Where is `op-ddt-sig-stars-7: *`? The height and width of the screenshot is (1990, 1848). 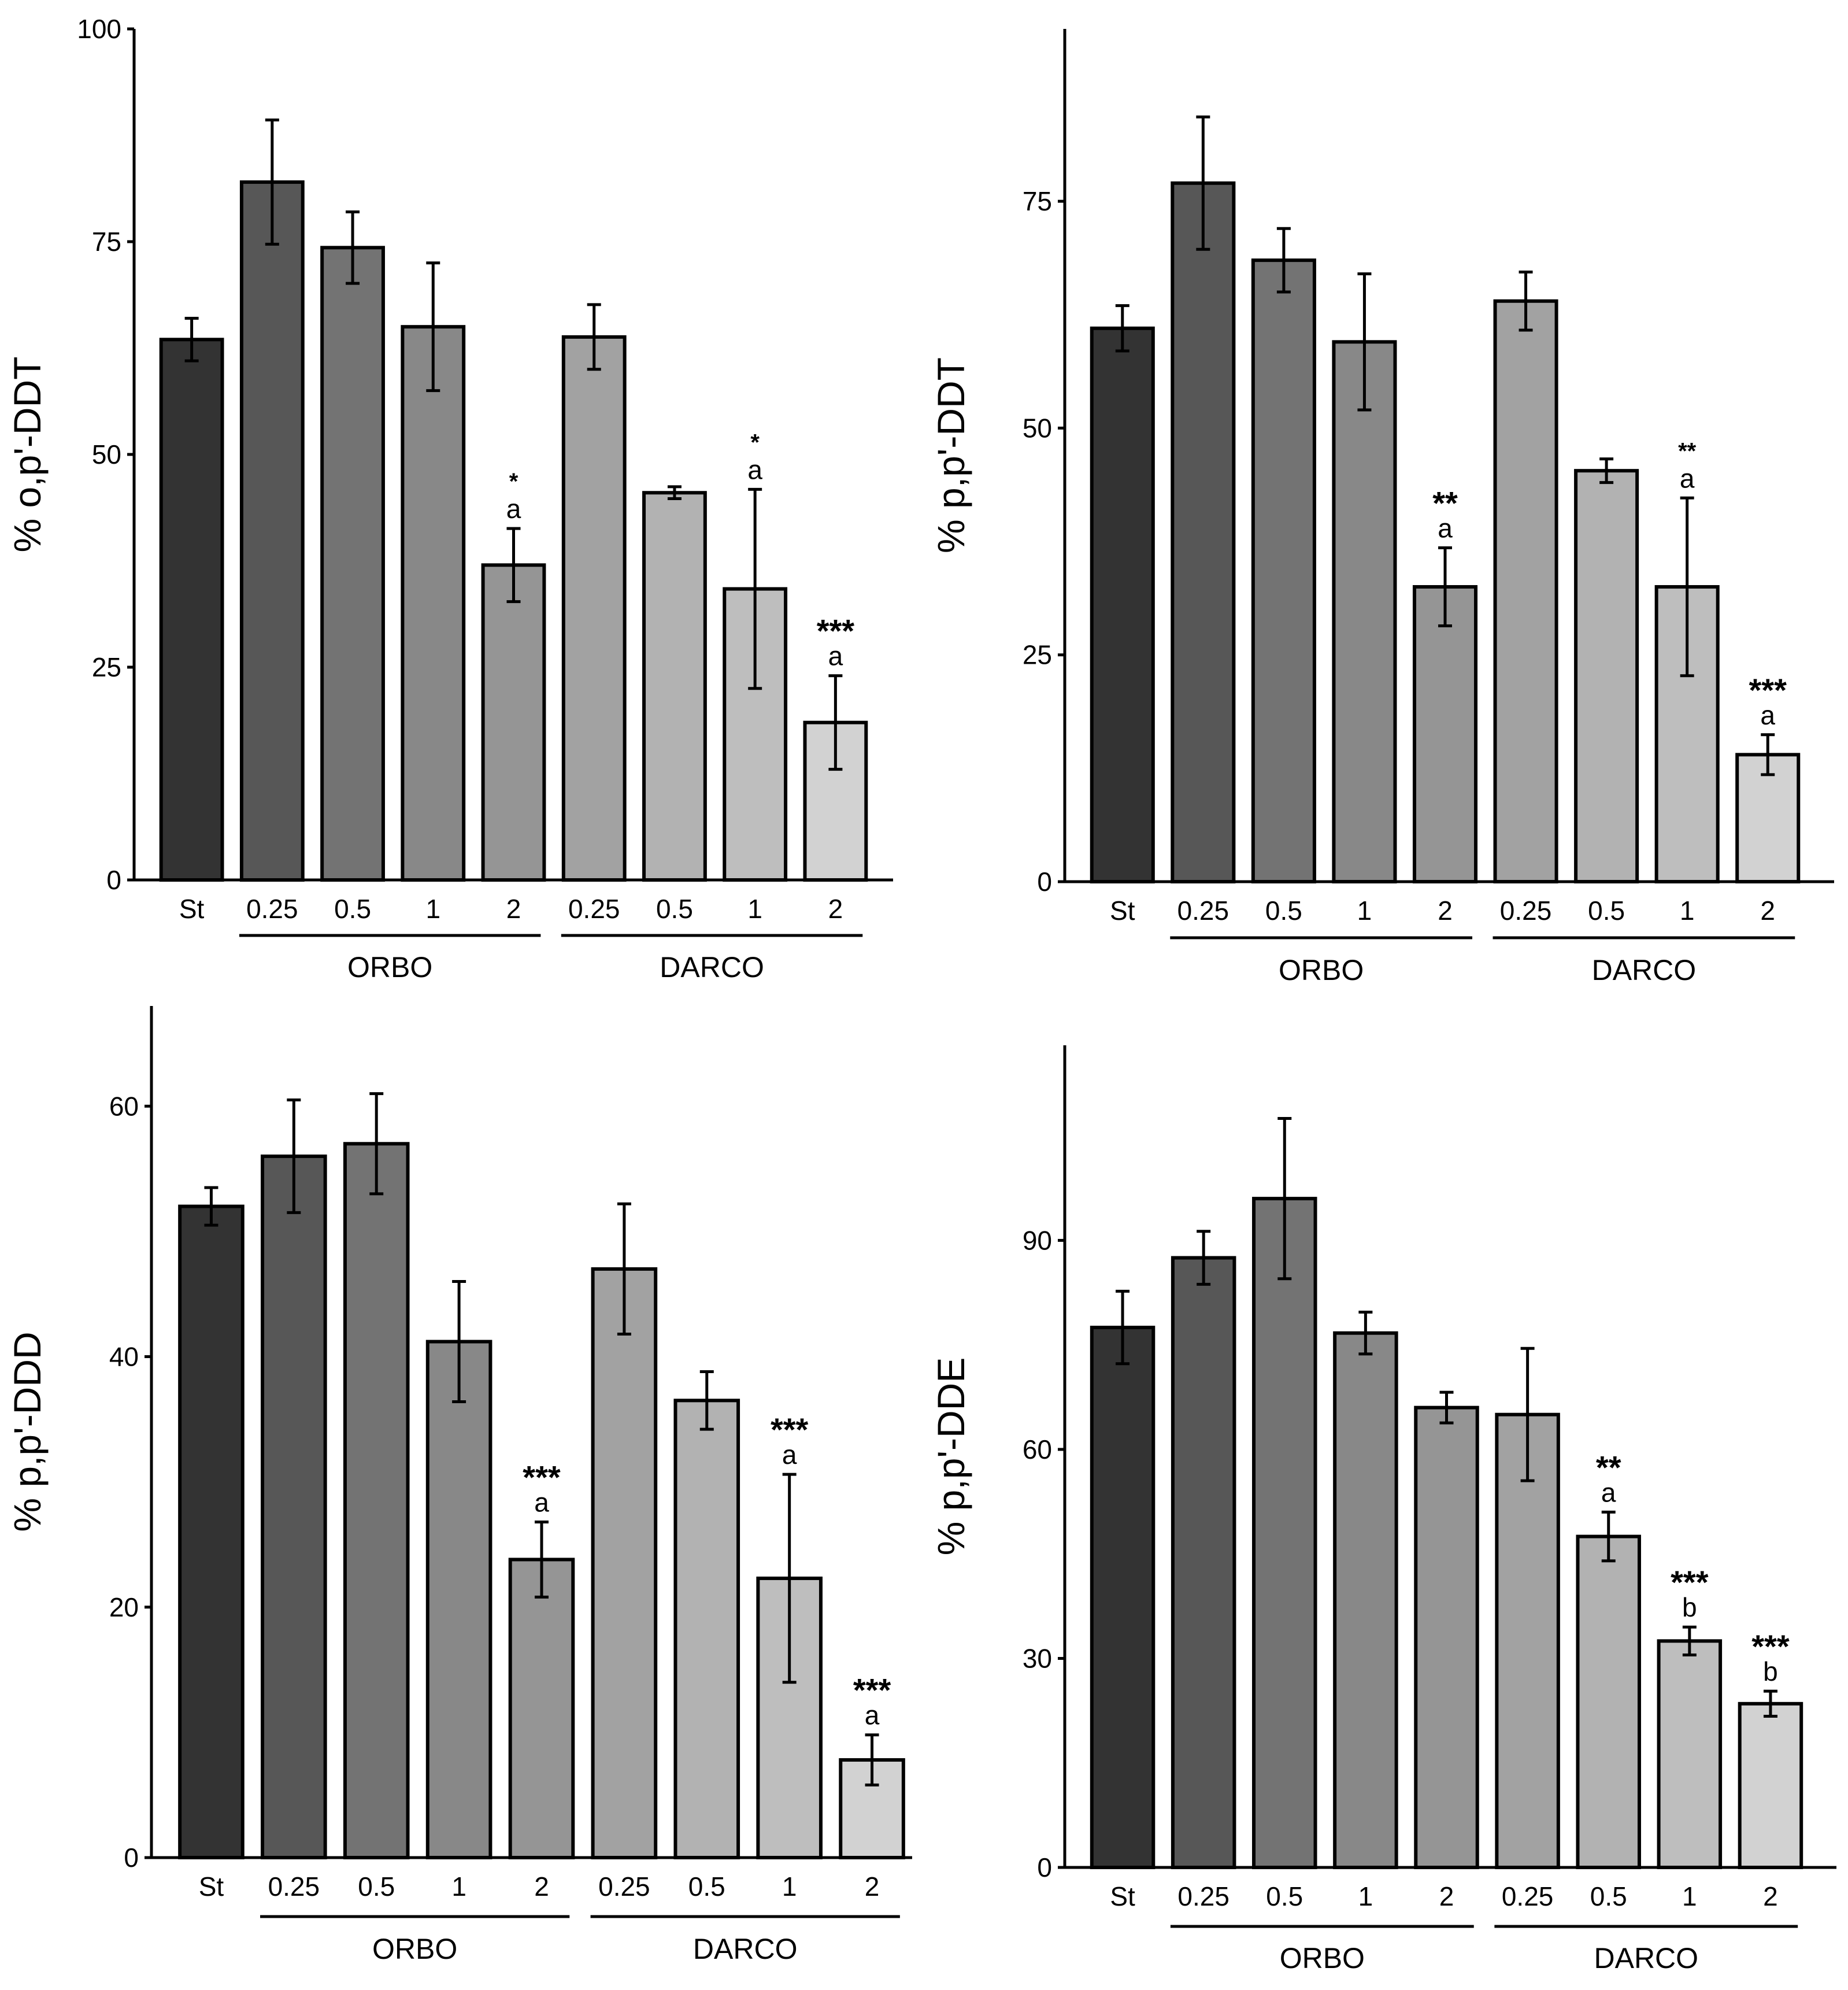 op-ddt-sig-stars-7: * is located at coordinates (755, 442).